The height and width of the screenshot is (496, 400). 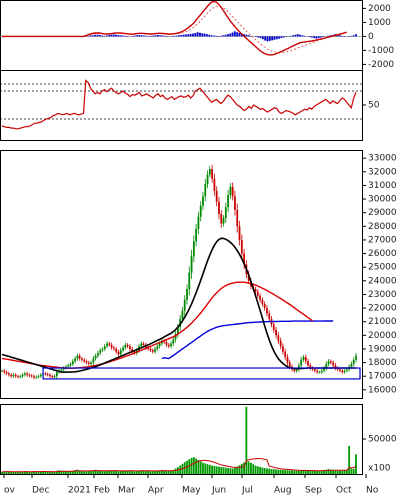 What do you see at coordinates (381, 51) in the screenshot?
I see `macd-ytick-label-3: -1000` at bounding box center [381, 51].